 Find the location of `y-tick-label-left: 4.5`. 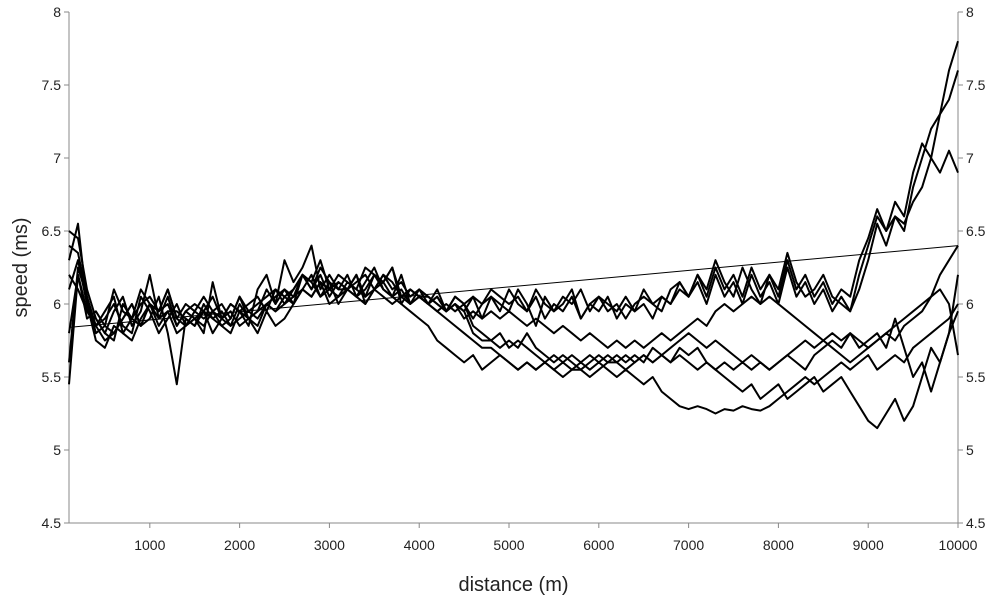

y-tick-label-left: 4.5 is located at coordinates (52, 523).